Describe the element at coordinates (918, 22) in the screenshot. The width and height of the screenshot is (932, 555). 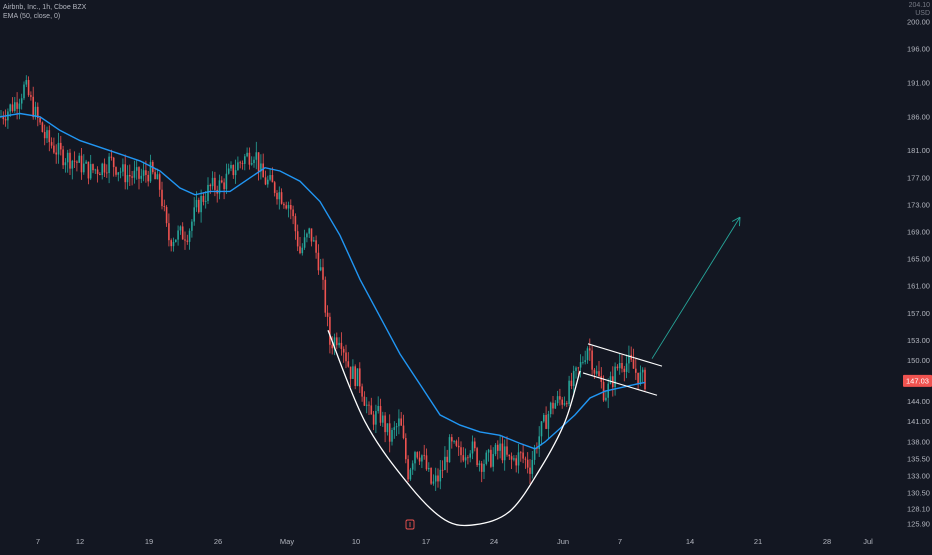
I see `price-tick-label: 200.00` at that location.